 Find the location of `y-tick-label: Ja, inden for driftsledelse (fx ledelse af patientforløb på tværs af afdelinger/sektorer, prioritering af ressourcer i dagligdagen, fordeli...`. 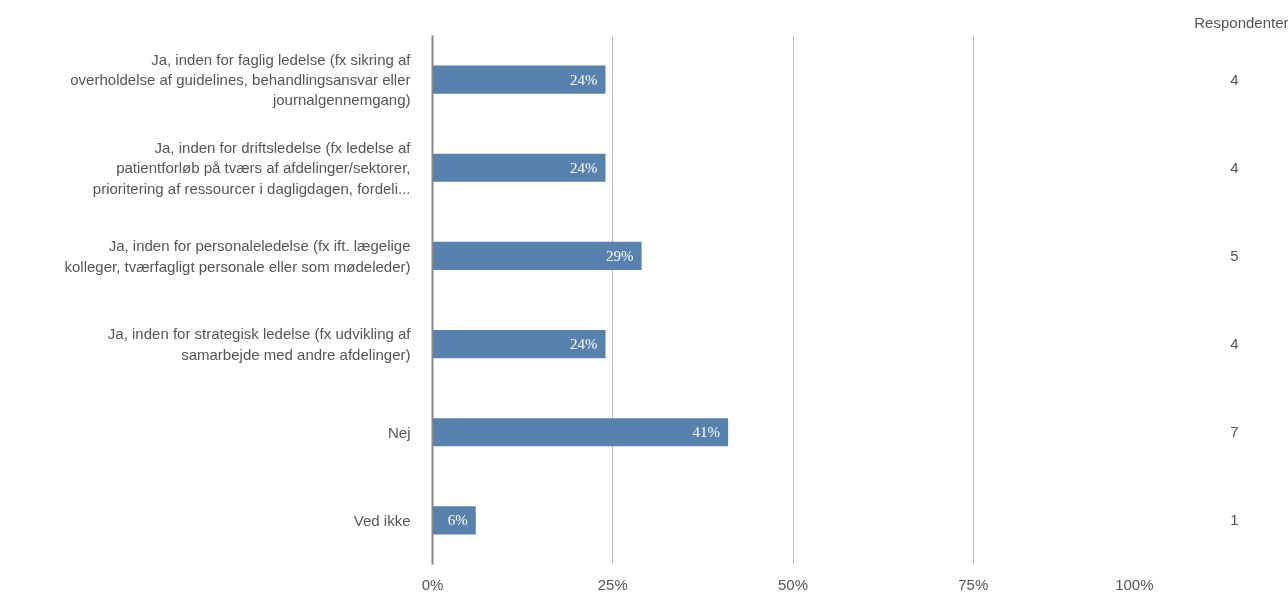

y-tick-label: Ja, inden for driftsledelse (fx ledelse af patientforløb på tværs af afdelinger/sektorer, prioritering af ressourcer i dagligdagen, fordeli... is located at coordinates (252, 167).